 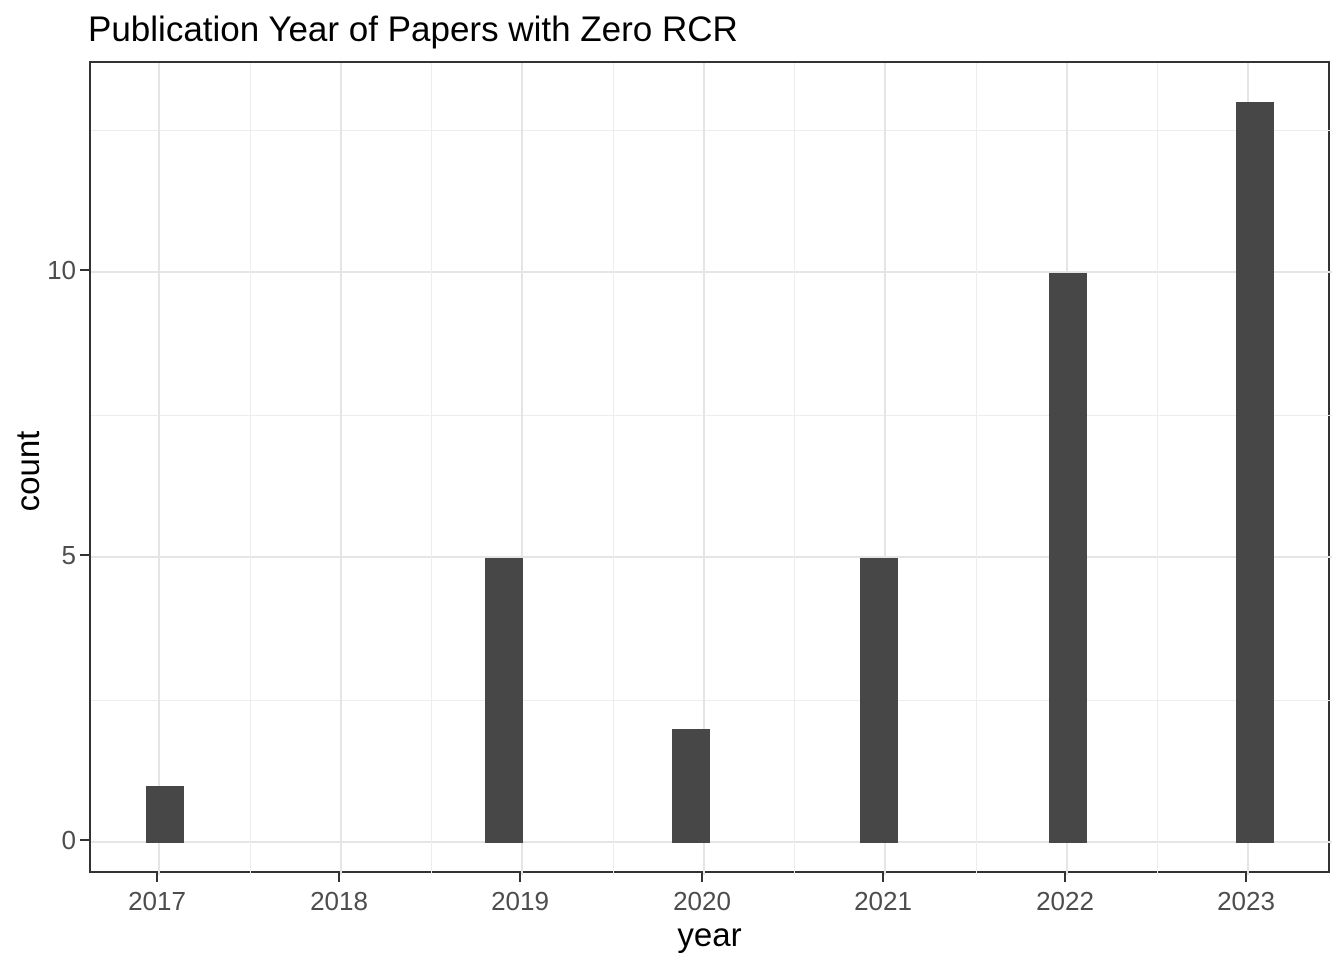 I want to click on bar-2017, so click(x=165, y=814).